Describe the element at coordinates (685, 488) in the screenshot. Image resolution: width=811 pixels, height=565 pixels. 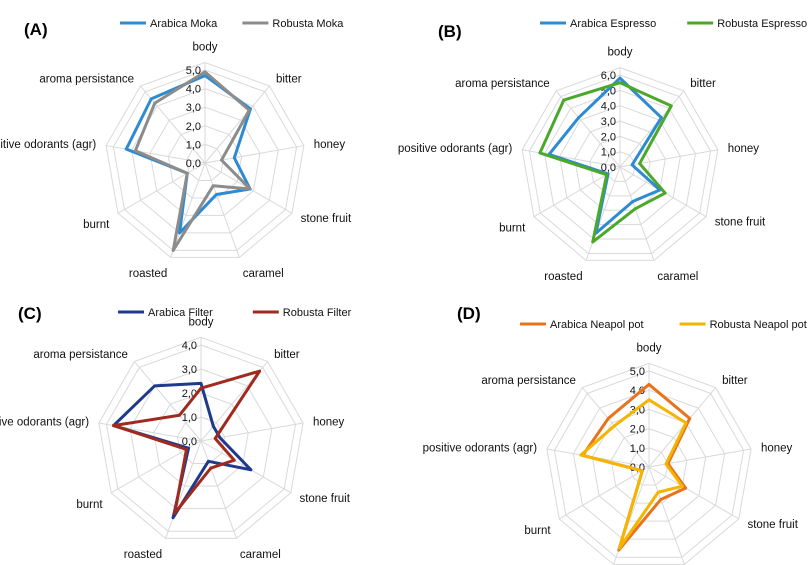
I see `point-arabica-neapol-pot-stone-fruit` at that location.